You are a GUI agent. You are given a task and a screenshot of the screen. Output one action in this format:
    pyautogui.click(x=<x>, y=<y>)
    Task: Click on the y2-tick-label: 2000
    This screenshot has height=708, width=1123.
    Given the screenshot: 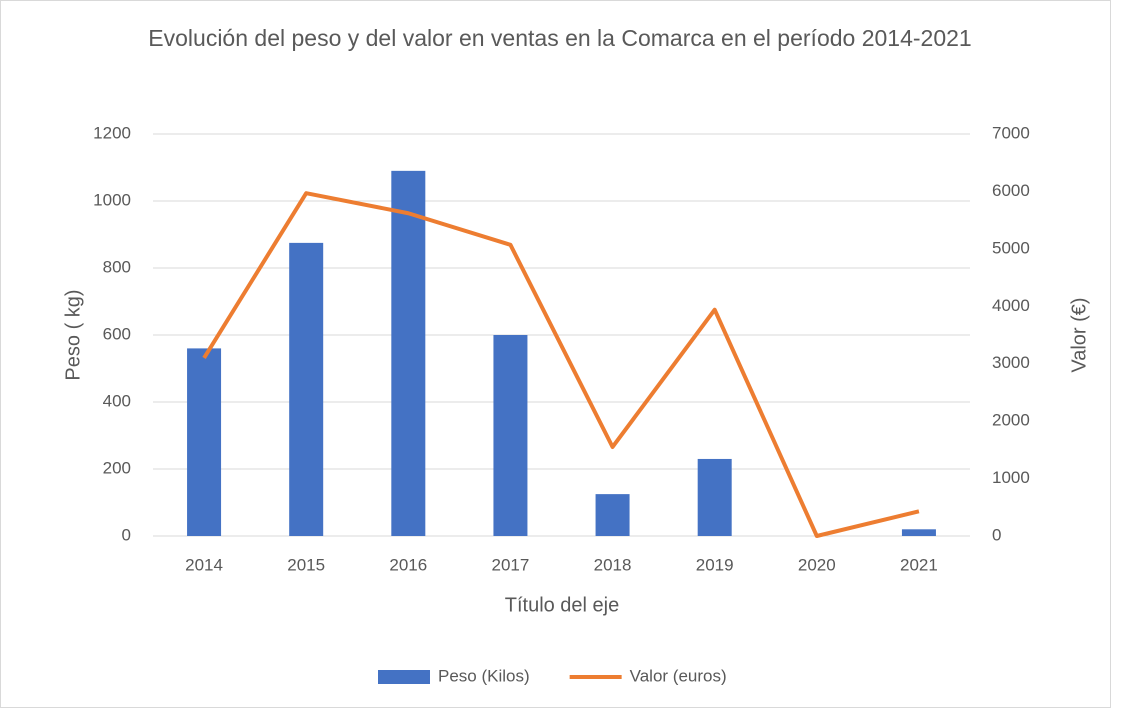 What is the action you would take?
    pyautogui.click(x=1011, y=420)
    